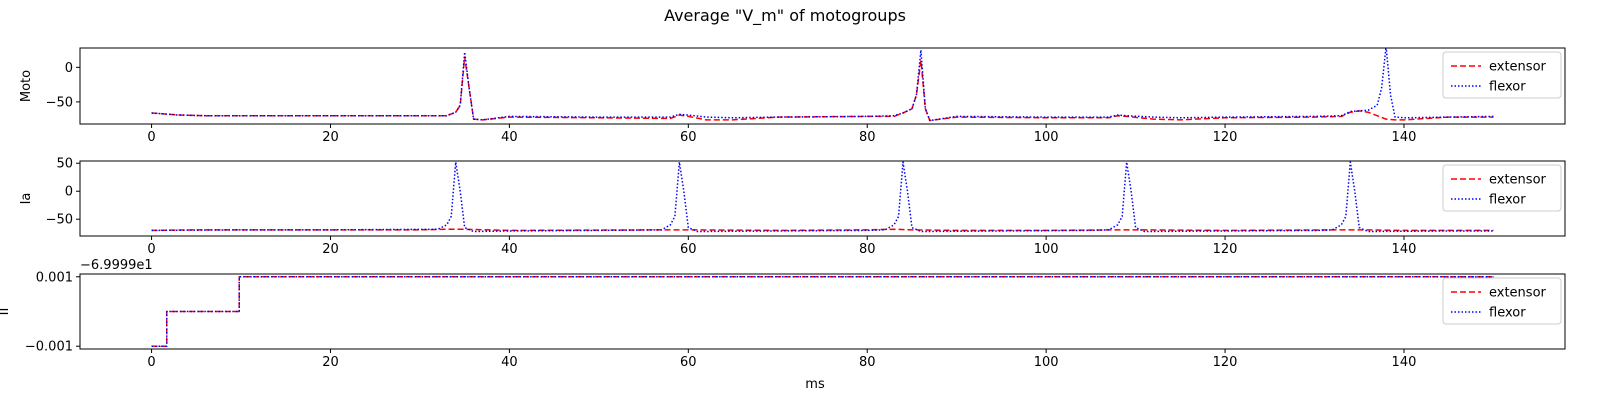 The height and width of the screenshot is (400, 1600). What do you see at coordinates (785, 16) in the screenshot?
I see `figure-title: Average "V_m" of motogroups` at bounding box center [785, 16].